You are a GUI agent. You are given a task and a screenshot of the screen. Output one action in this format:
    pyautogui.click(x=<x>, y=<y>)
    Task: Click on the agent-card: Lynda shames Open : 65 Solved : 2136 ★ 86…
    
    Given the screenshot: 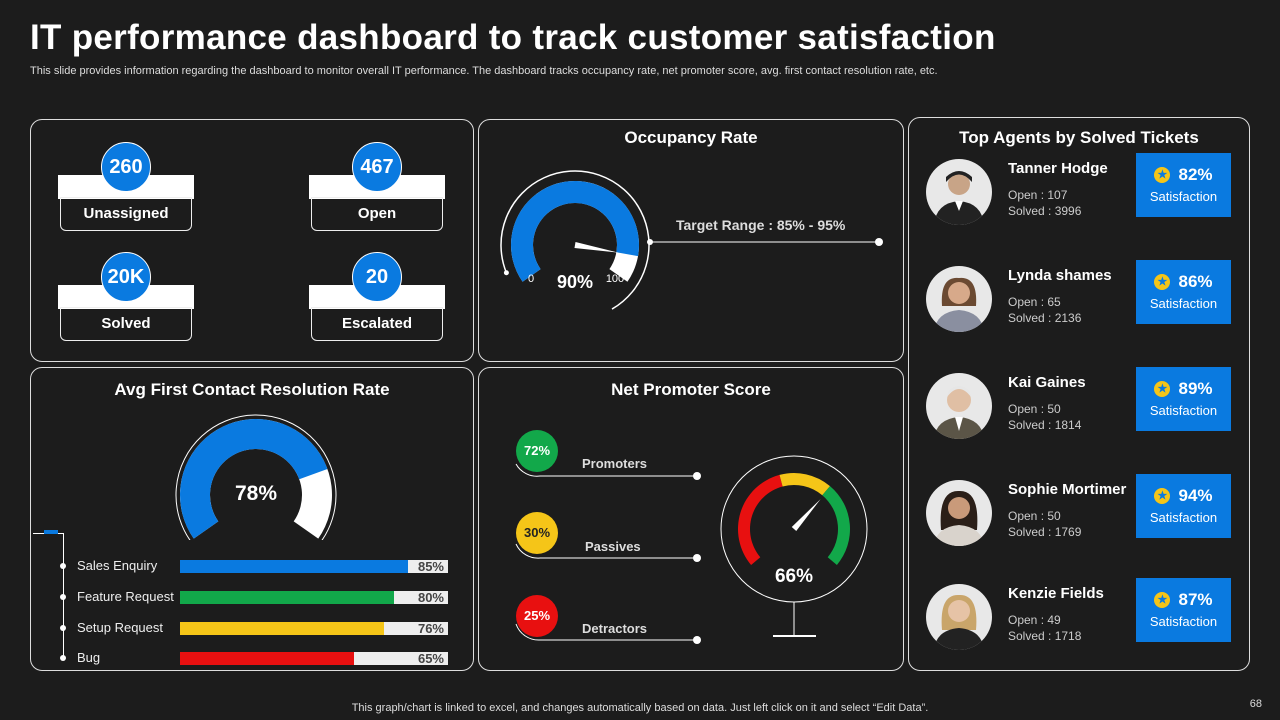 What is the action you would take?
    pyautogui.click(x=1081, y=298)
    